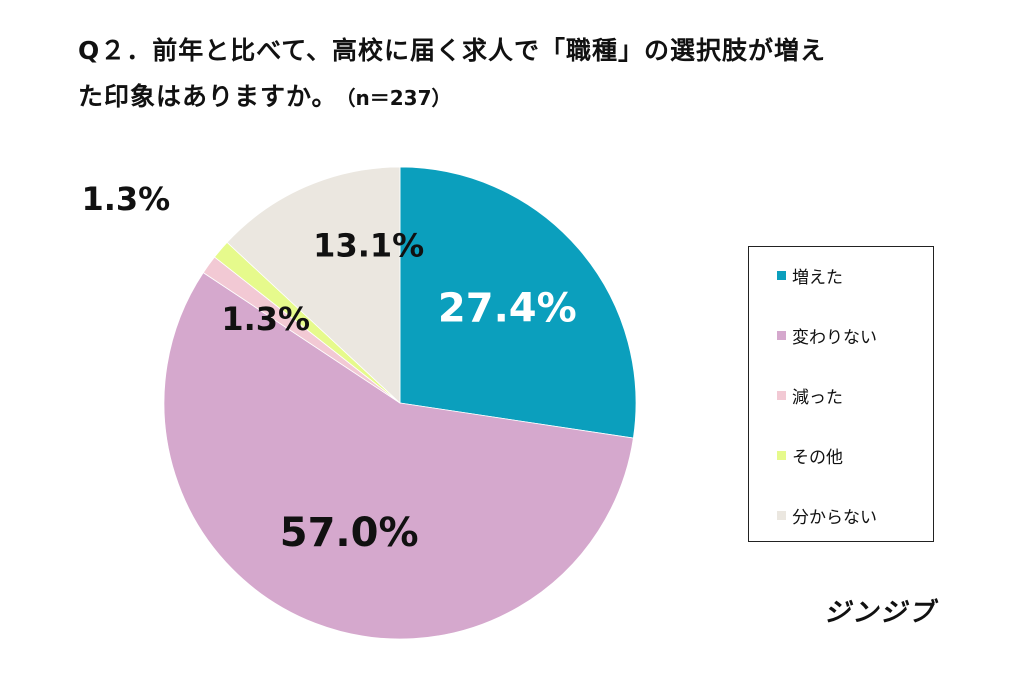 The image size is (1024, 682). Describe the element at coordinates (208, 96) in the screenshot. I see `title-line-2-text: た印象はありますか。` at that location.